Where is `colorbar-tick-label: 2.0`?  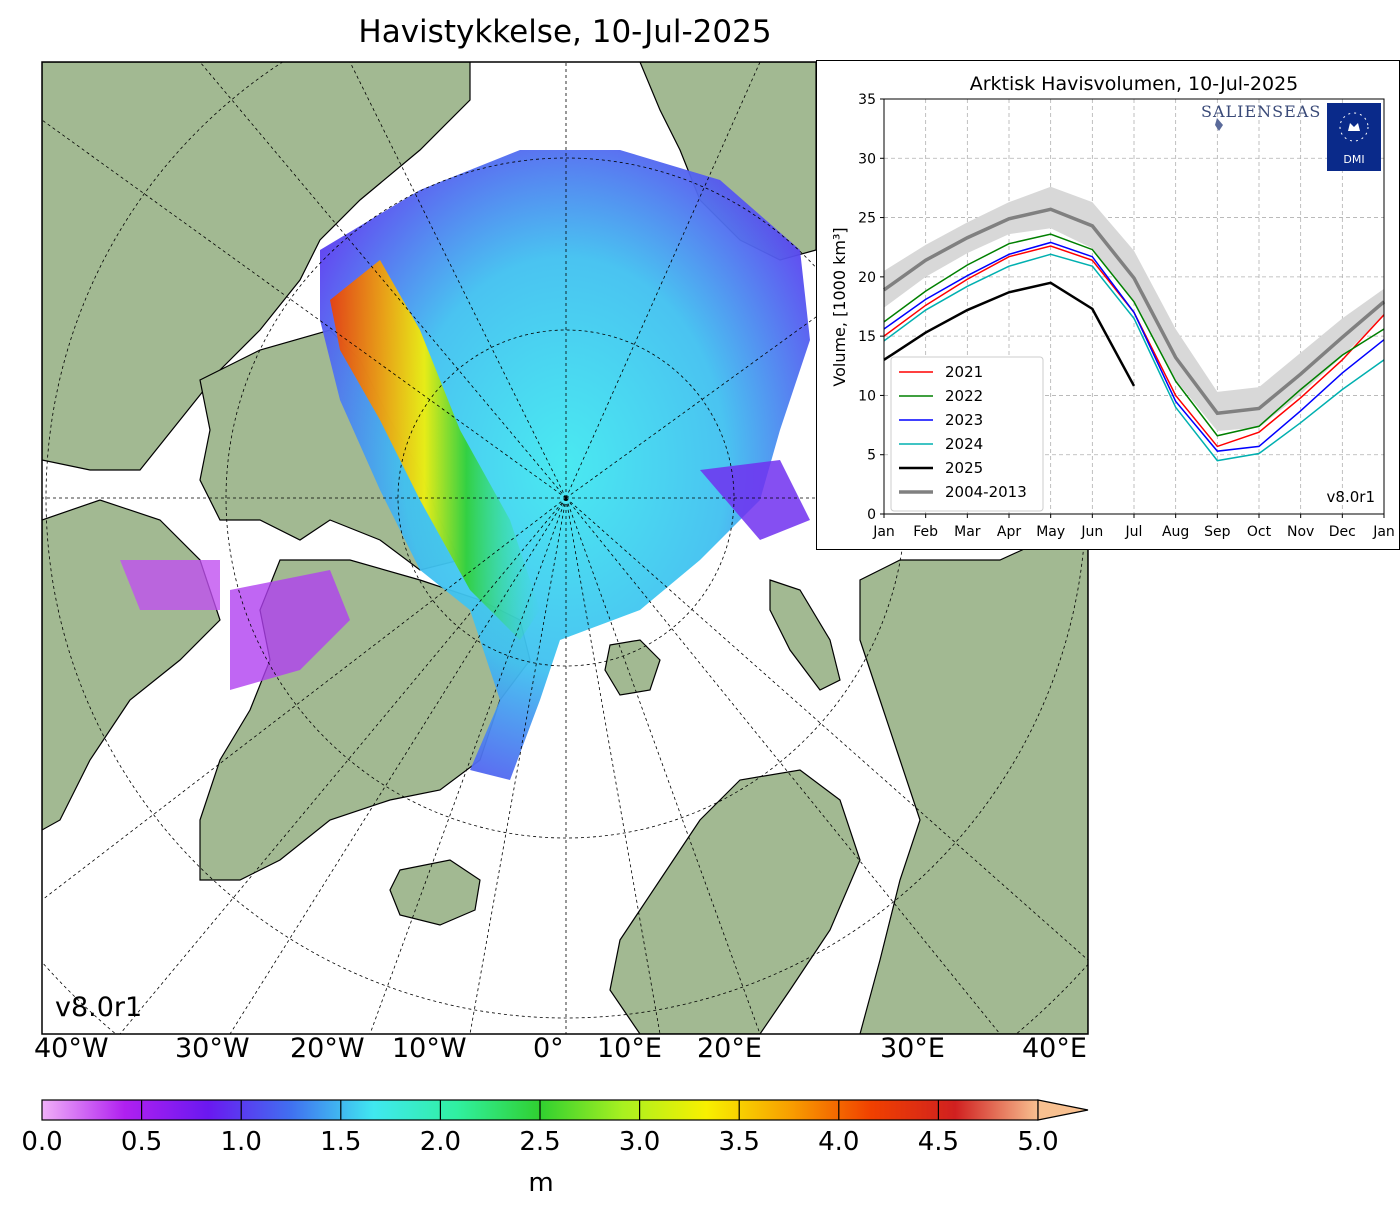 colorbar-tick-label: 2.0 is located at coordinates (440, 1142).